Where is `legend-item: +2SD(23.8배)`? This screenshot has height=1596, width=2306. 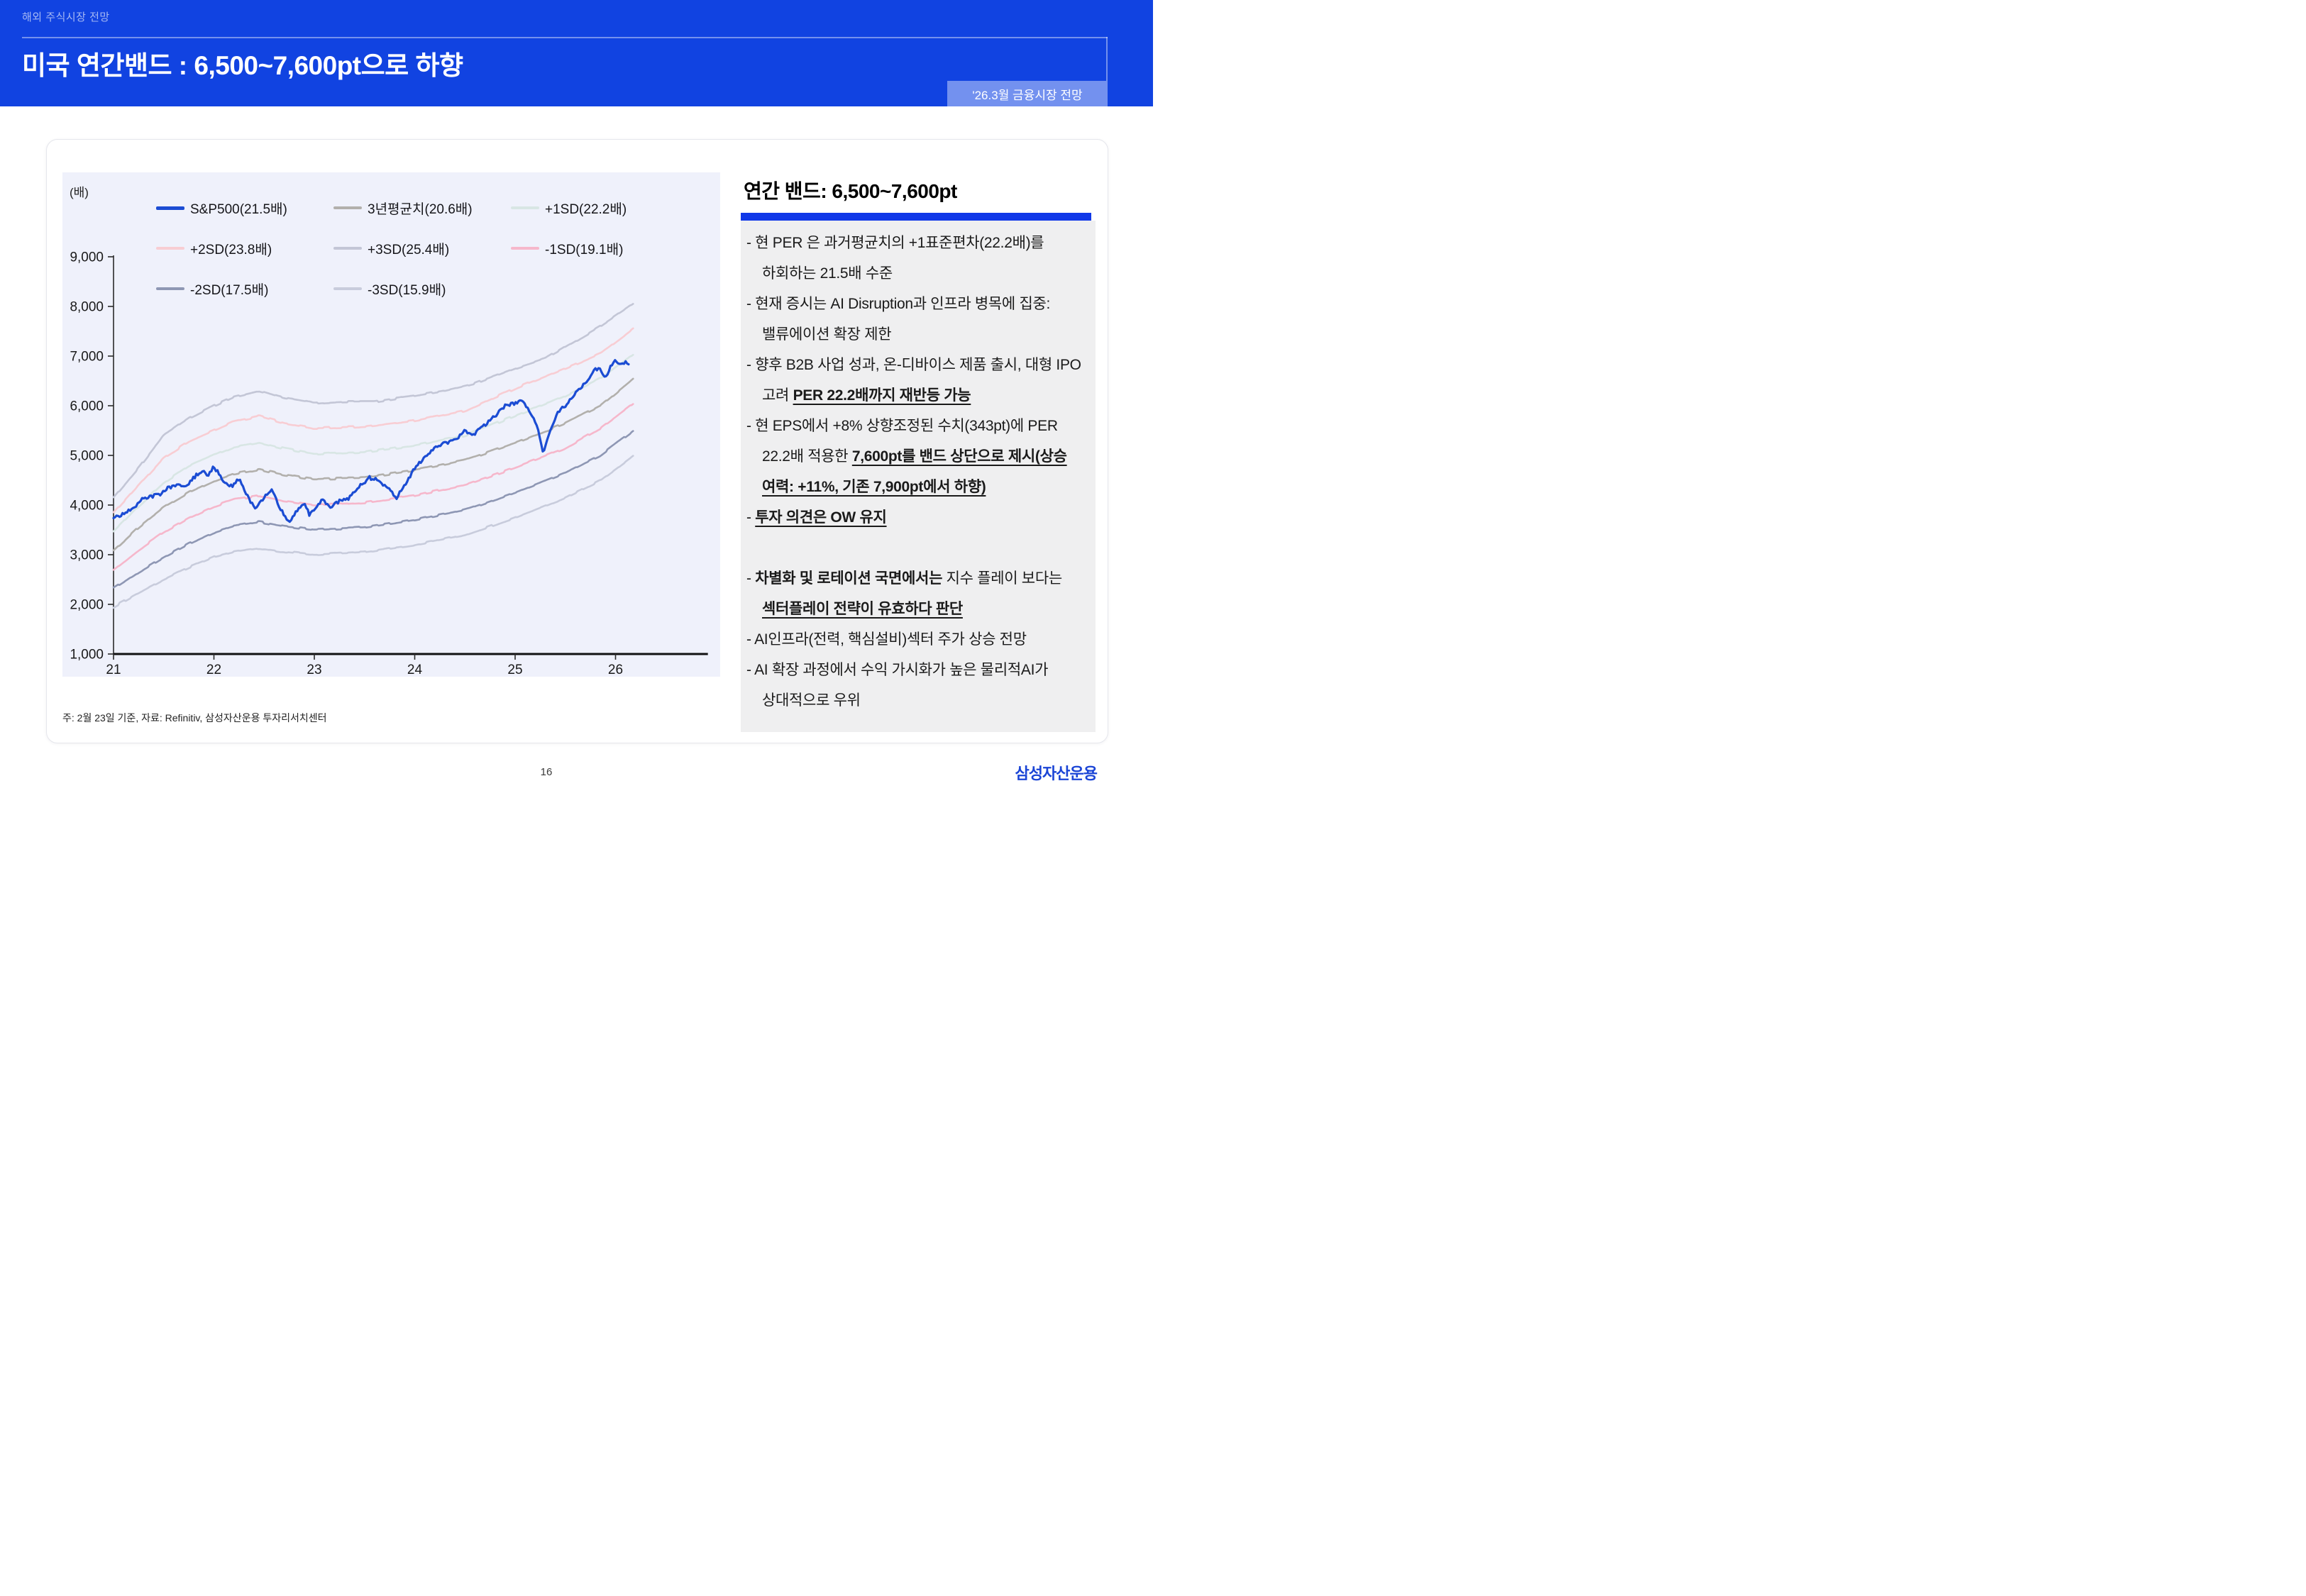
legend-item: +2SD(23.8배) is located at coordinates (214, 249).